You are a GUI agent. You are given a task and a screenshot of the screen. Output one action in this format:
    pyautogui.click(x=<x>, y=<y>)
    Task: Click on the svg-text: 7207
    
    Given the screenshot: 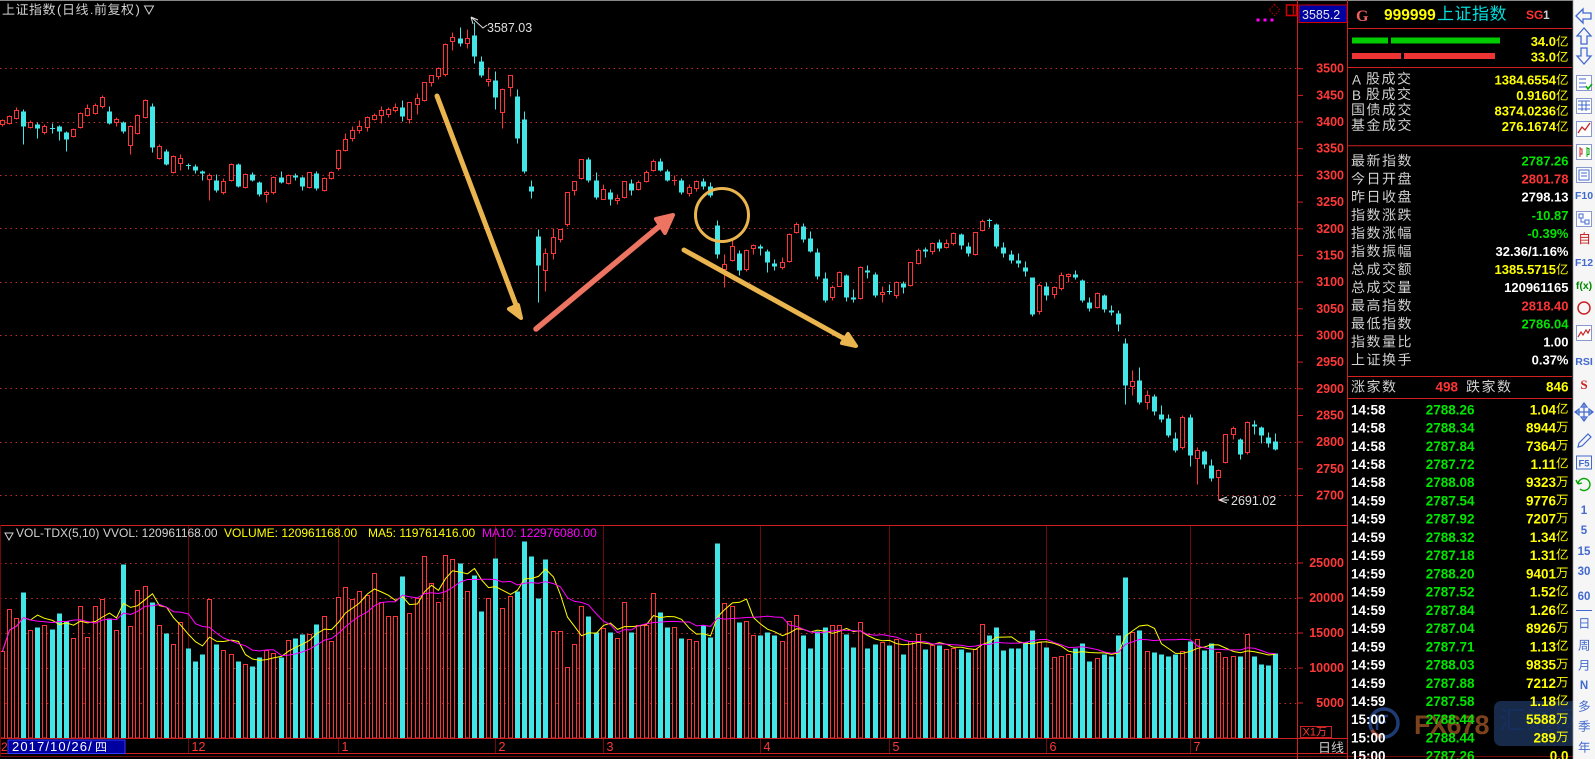 What is the action you would take?
    pyautogui.click(x=1541, y=519)
    